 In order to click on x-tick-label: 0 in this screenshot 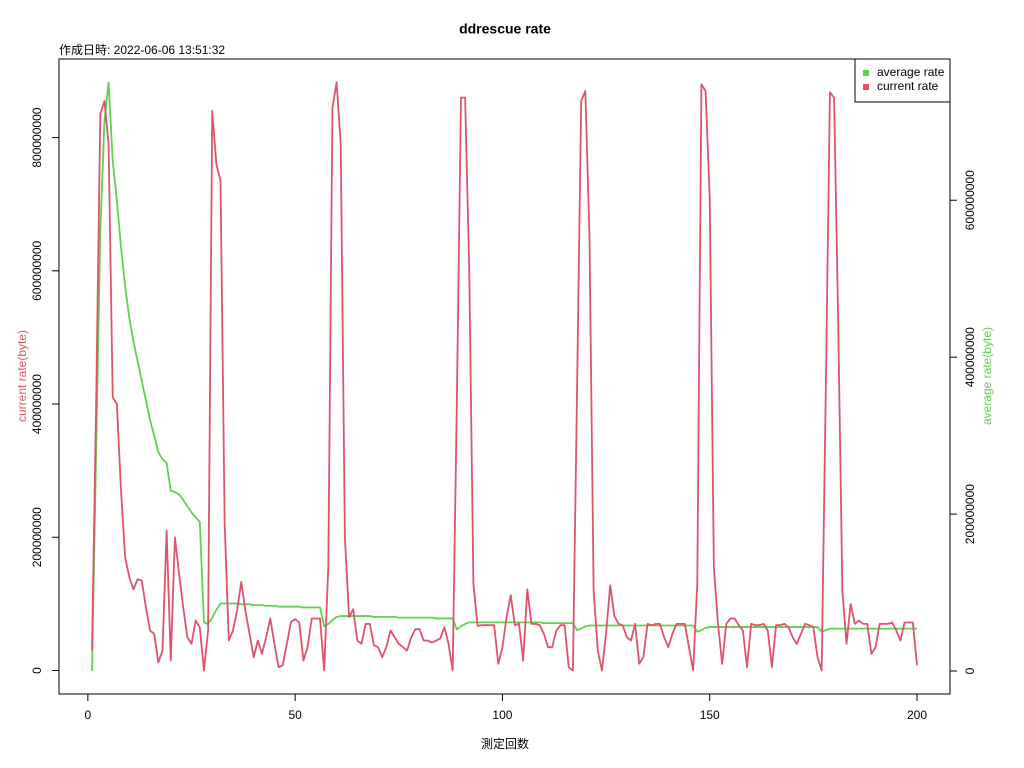, I will do `click(88, 715)`.